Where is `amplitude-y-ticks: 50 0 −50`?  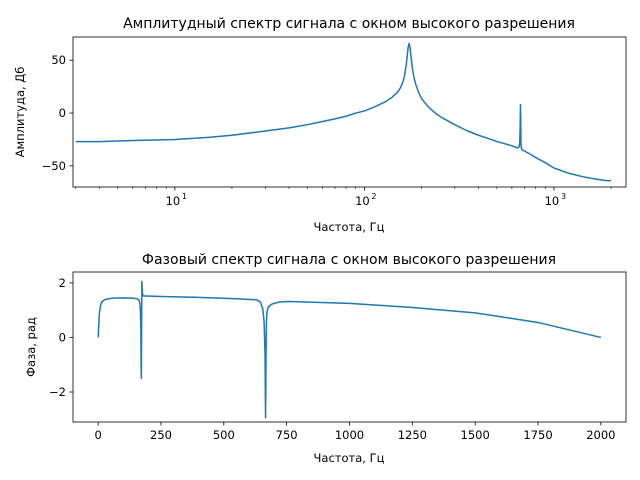 amplitude-y-ticks: 50 0 −50 is located at coordinates (57, 113).